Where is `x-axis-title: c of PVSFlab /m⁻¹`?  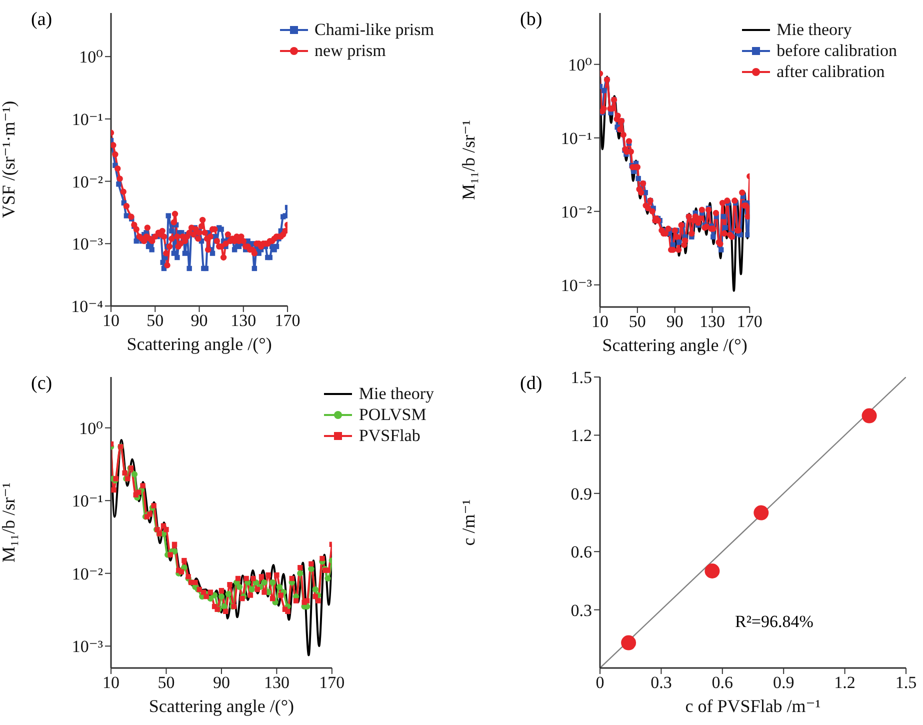
x-axis-title: c of PVSFlab /m⁻¹ is located at coordinates (753, 706).